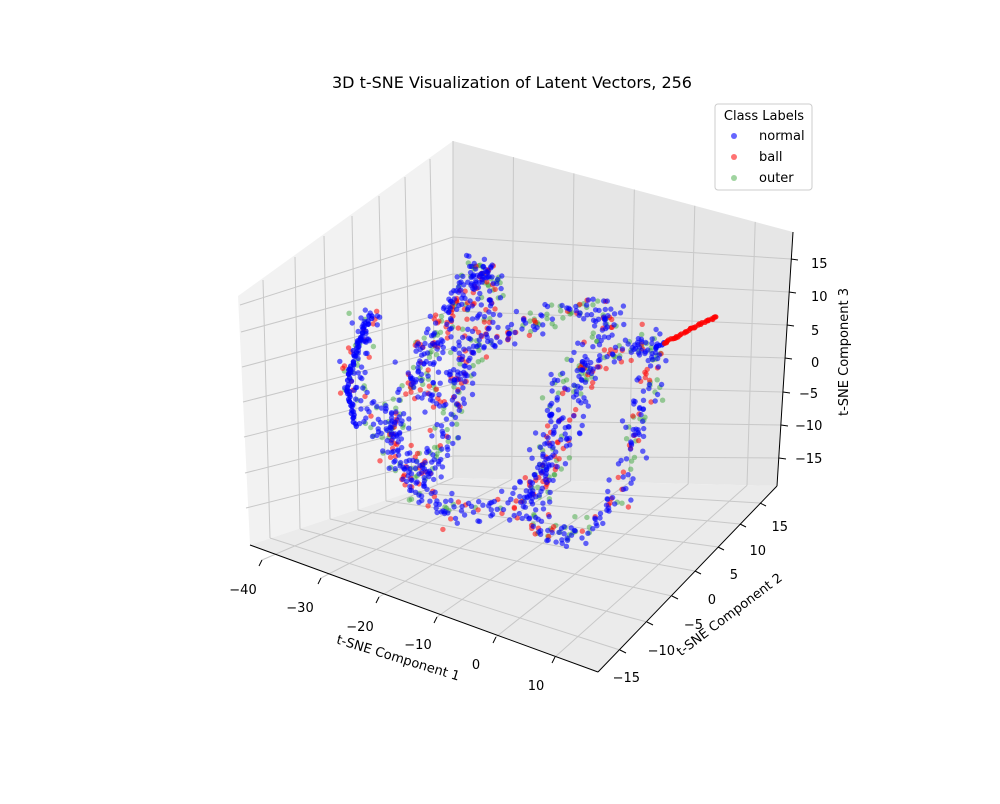 Image resolution: width=1000 pixels, height=804 pixels. I want to click on y-tick-mark, so click(675, 597).